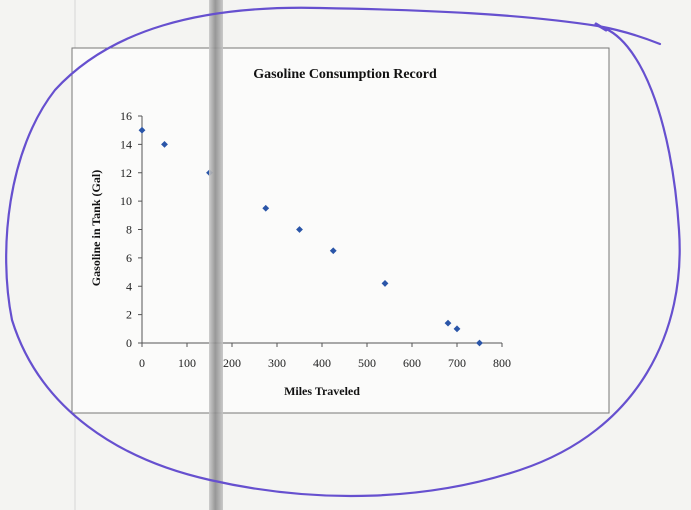 The height and width of the screenshot is (510, 691). I want to click on y-tick-label: 10, so click(126, 201).